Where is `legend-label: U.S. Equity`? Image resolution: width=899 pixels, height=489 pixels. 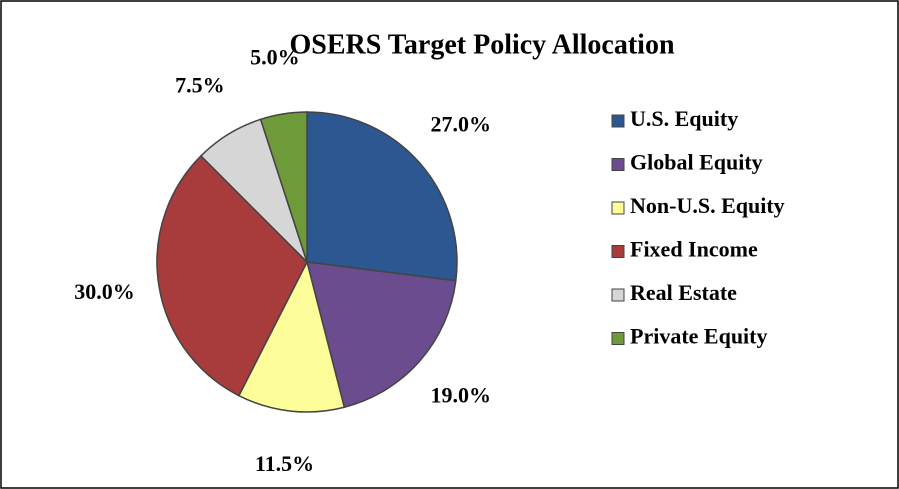
legend-label: U.S. Equity is located at coordinates (684, 118).